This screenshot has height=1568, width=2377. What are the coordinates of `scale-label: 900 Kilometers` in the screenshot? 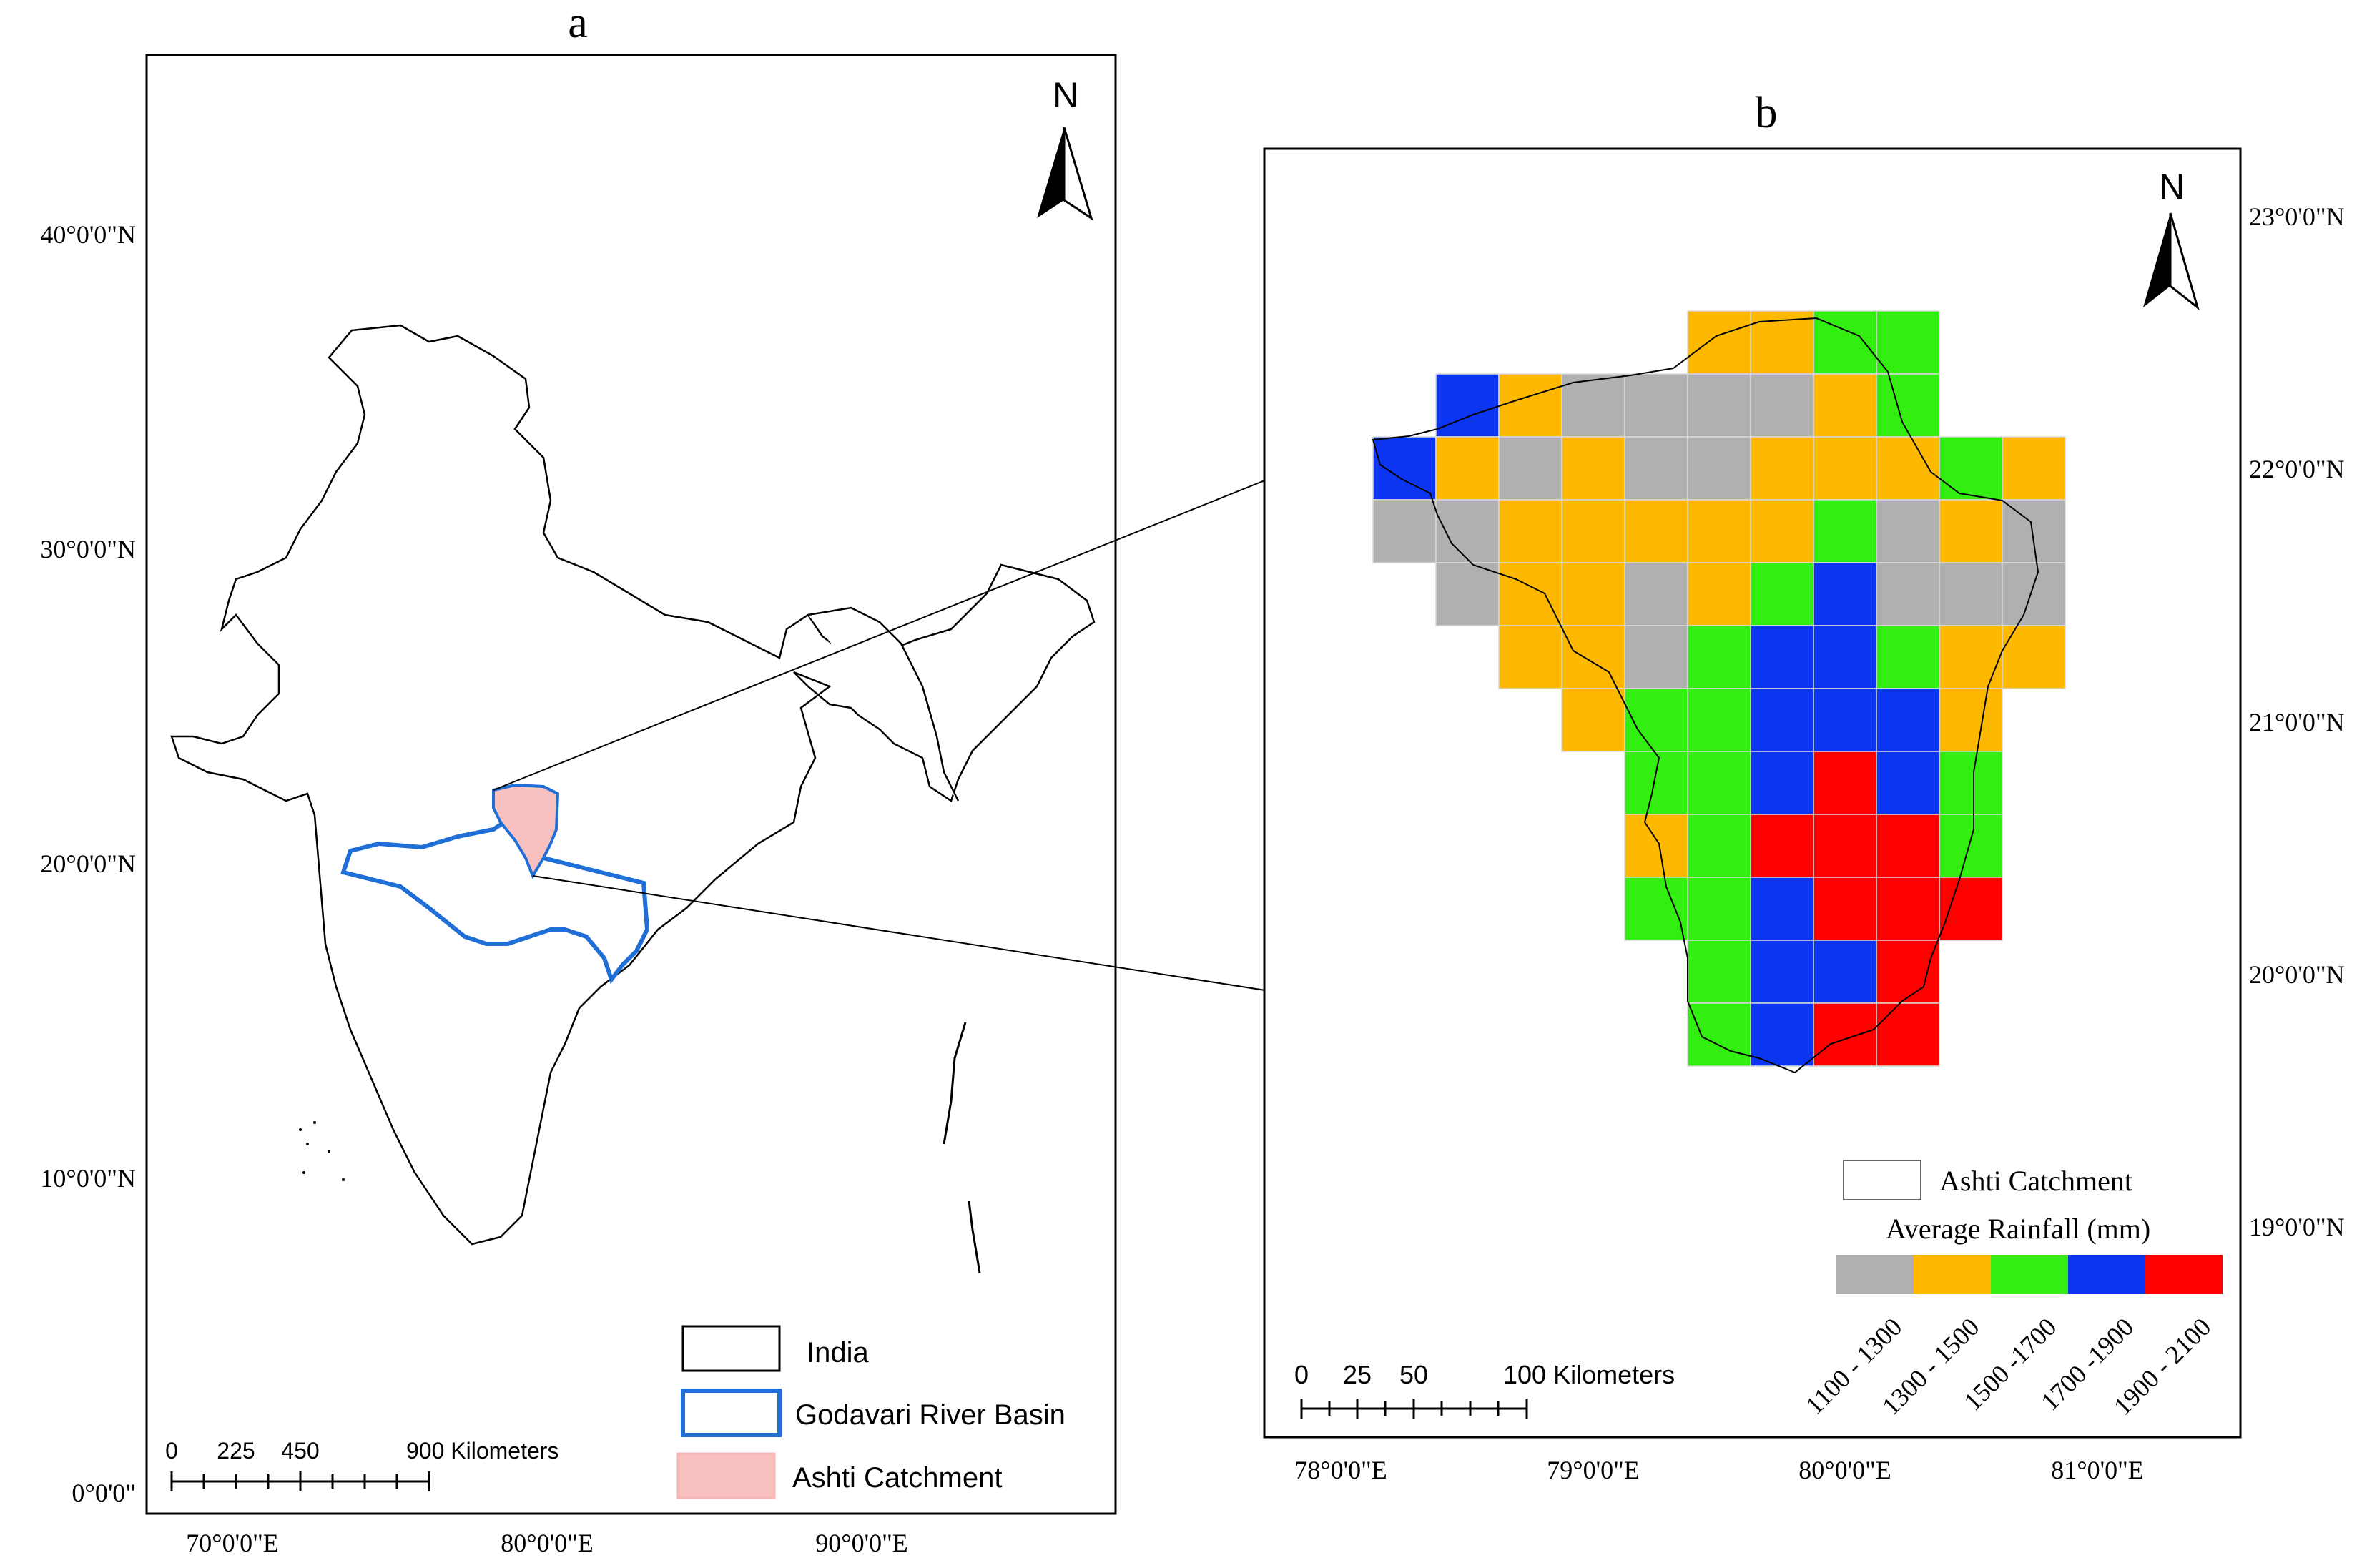 It's located at (482, 1451).